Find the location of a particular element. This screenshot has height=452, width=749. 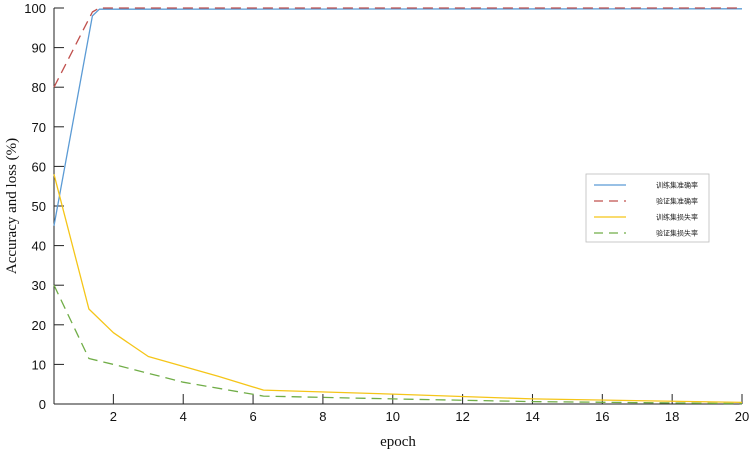

legend-label-3: 训练集损失率 is located at coordinates (677, 217).